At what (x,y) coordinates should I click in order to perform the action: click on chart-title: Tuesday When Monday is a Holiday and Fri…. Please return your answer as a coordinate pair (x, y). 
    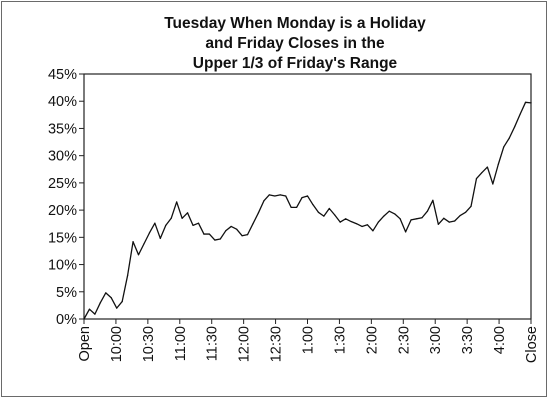
    Looking at the image, I should click on (295, 43).